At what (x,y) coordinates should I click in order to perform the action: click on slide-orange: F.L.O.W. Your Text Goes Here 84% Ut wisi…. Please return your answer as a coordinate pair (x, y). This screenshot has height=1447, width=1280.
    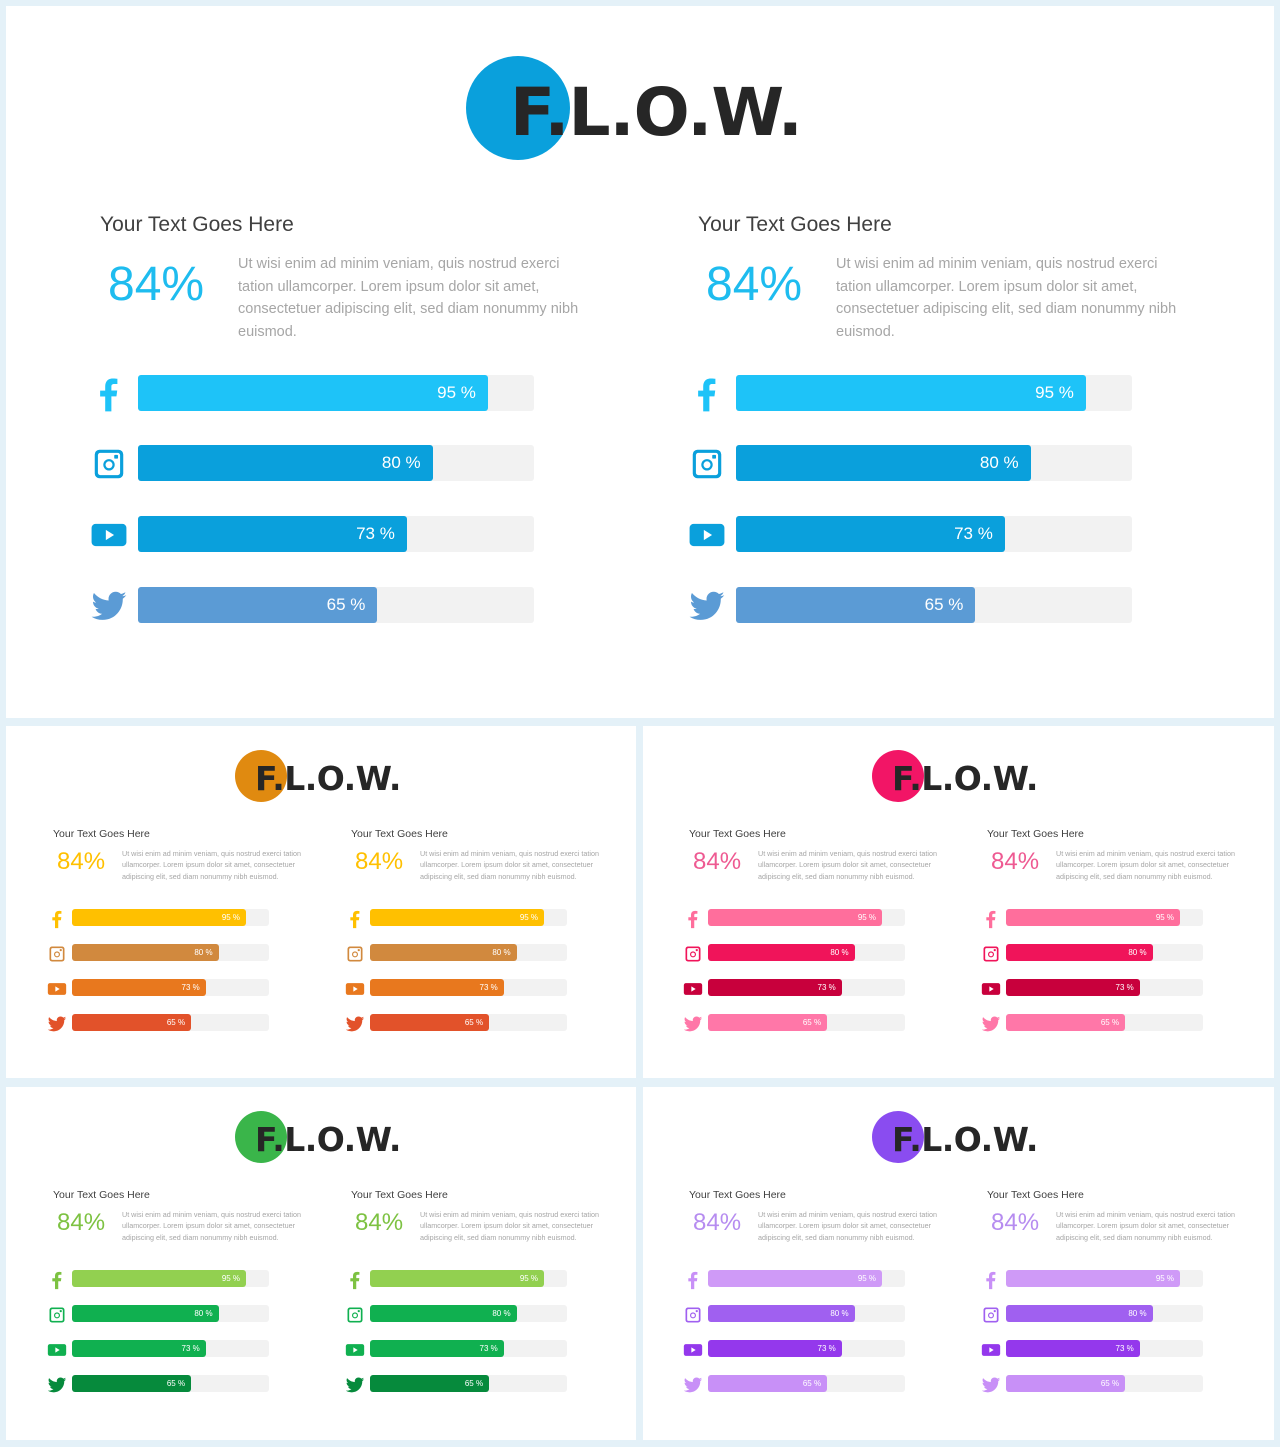
    Looking at the image, I should click on (321, 902).